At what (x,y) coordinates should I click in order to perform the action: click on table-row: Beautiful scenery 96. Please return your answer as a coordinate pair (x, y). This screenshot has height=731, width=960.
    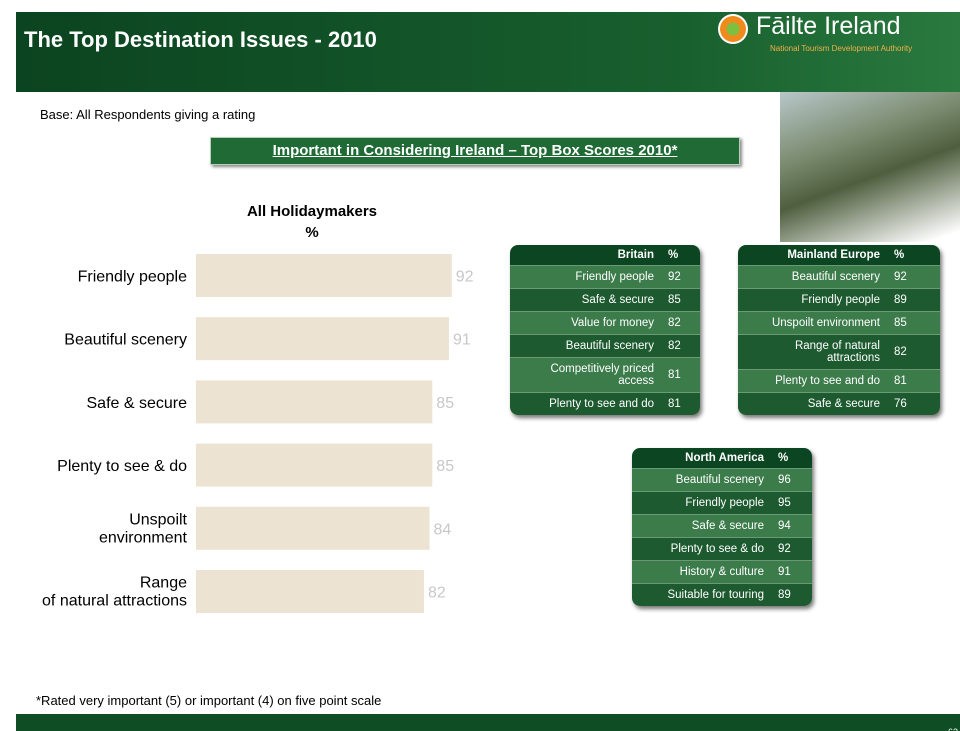
    Looking at the image, I should click on (722, 479).